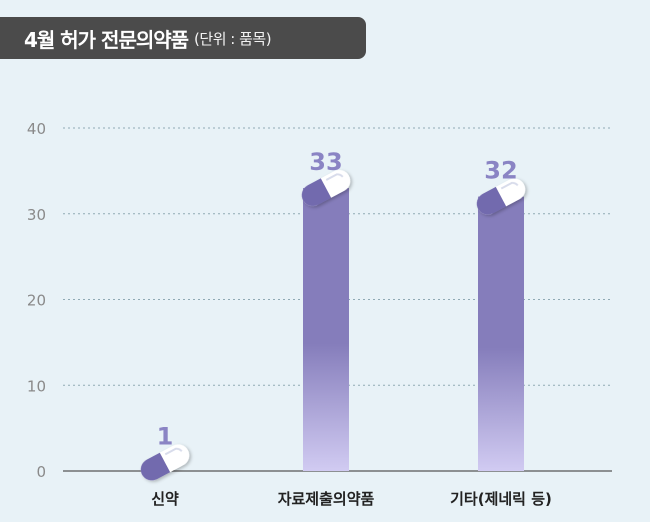 This screenshot has height=522, width=650. What do you see at coordinates (106, 39) in the screenshot?
I see `chart-title: 4월 허가 전문의약품` at bounding box center [106, 39].